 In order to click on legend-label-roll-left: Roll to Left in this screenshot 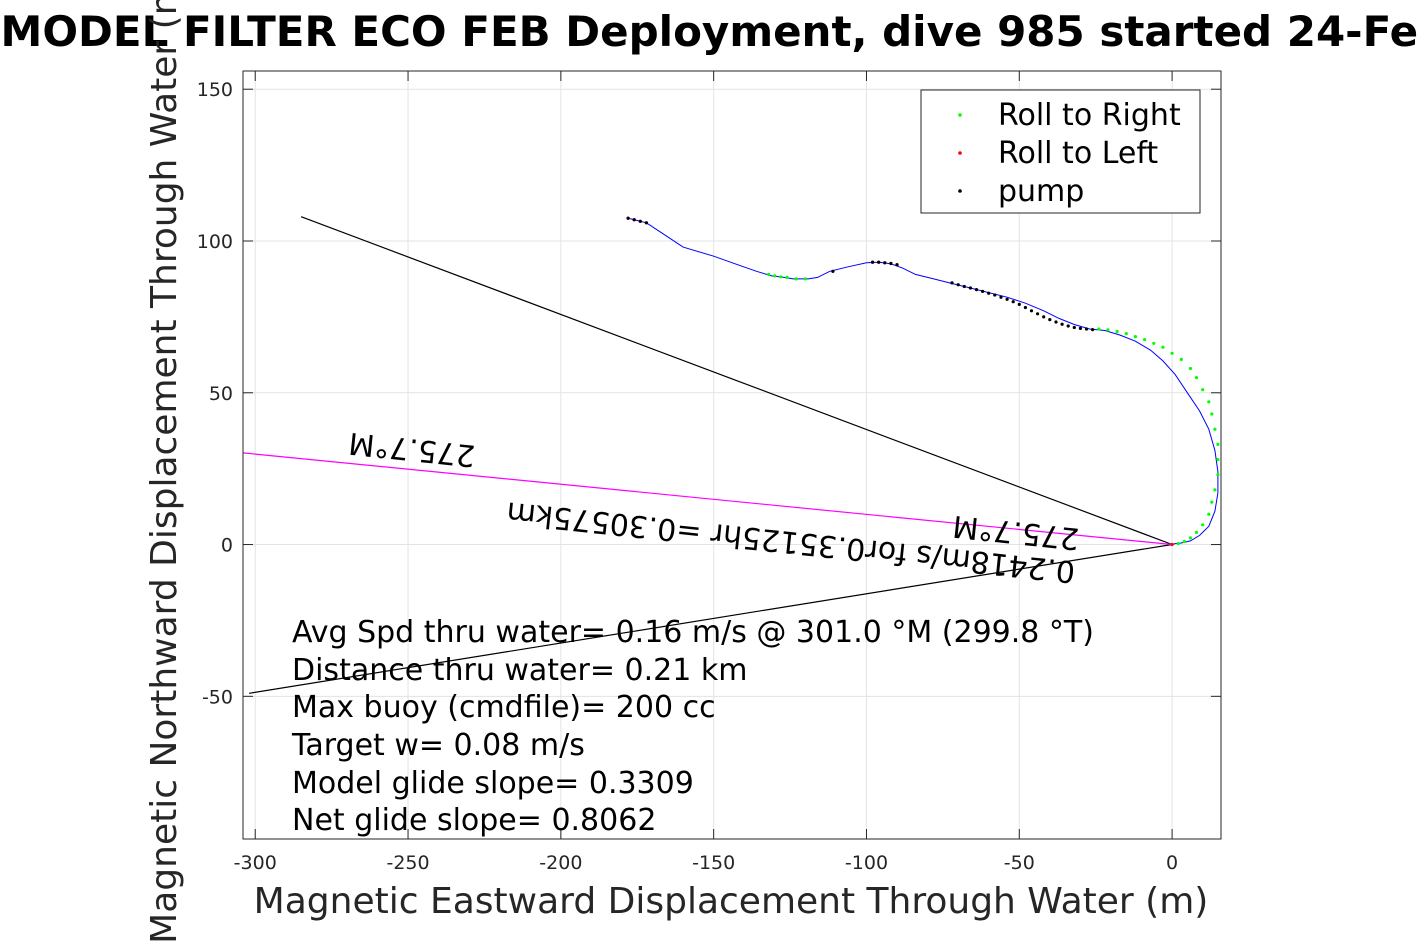, I will do `click(1078, 153)`.